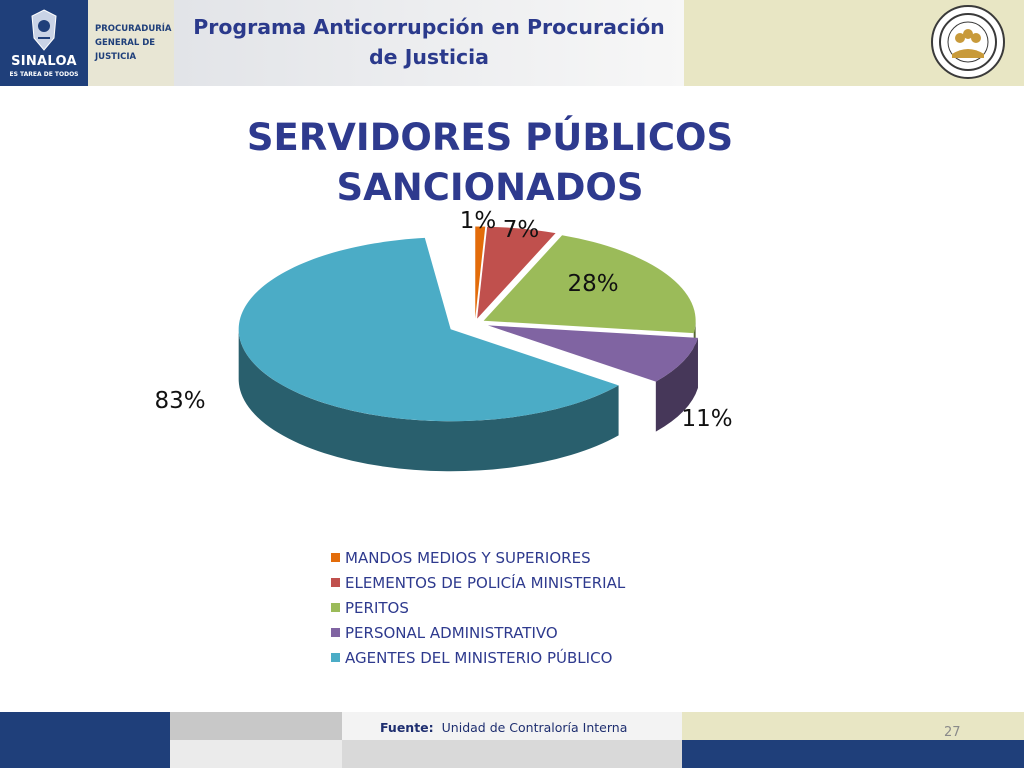  Describe the element at coordinates (429, 27) in the screenshot. I see `program-title-line: Programa Anticorrupción en Procuración` at that location.